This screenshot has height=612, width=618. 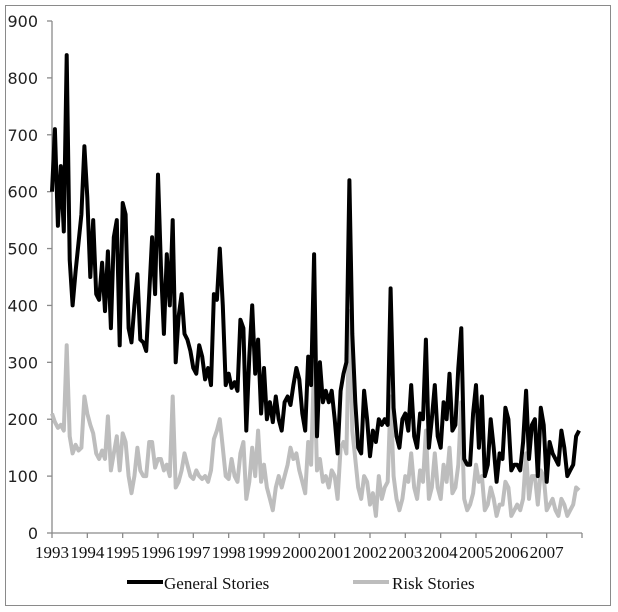 I want to click on x-tick-label: 1996, so click(x=158, y=552).